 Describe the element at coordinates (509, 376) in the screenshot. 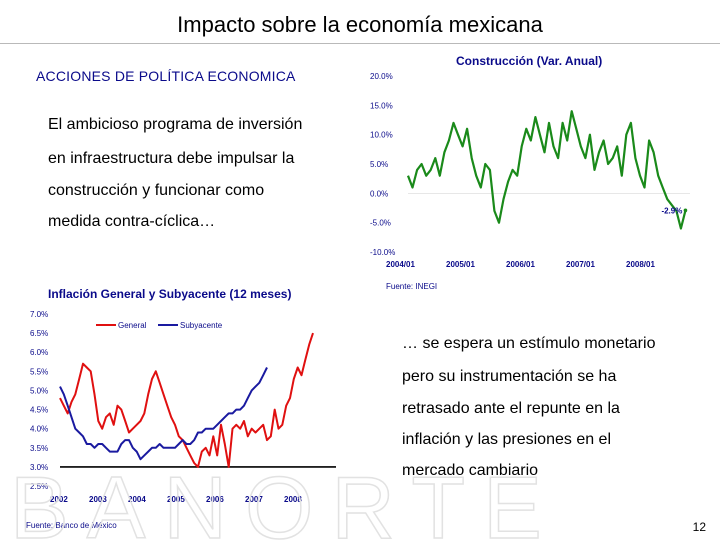

I see `right-line-2: pero su instrumentación se ha` at that location.